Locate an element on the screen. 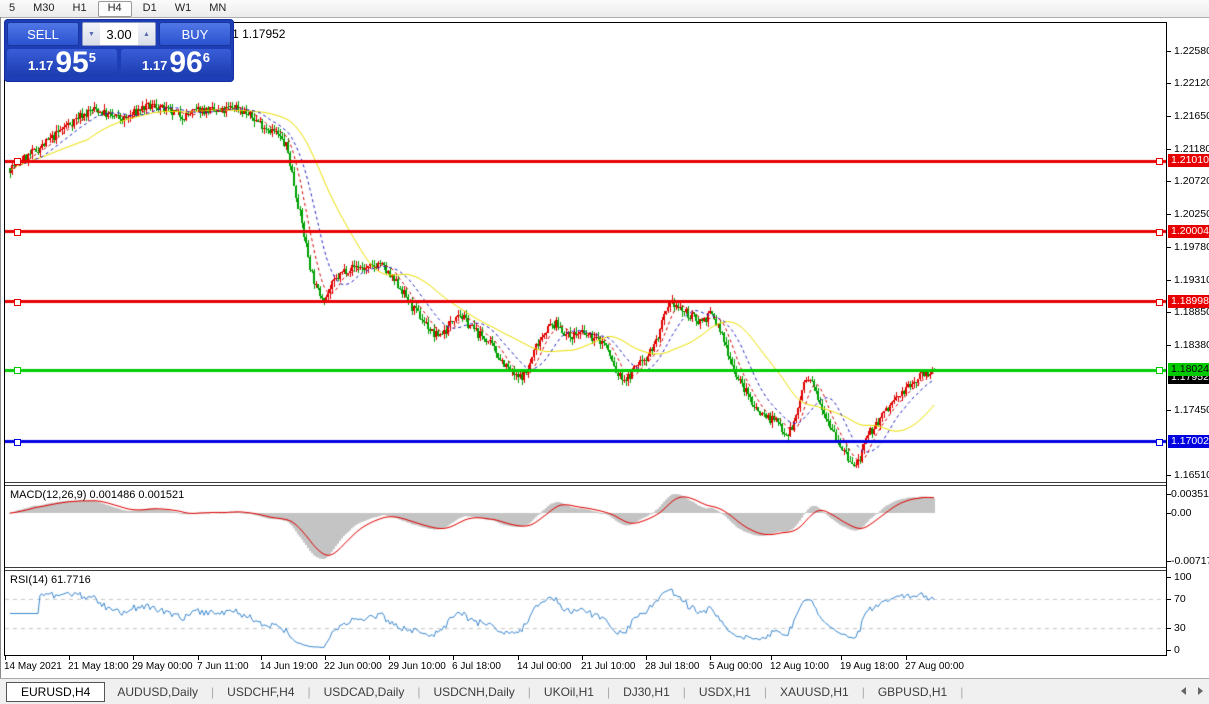 The width and height of the screenshot is (1209, 704). timeframe-toolbar: 5 M30 H1 H4 D1 W1 MN is located at coordinates (604, 9).